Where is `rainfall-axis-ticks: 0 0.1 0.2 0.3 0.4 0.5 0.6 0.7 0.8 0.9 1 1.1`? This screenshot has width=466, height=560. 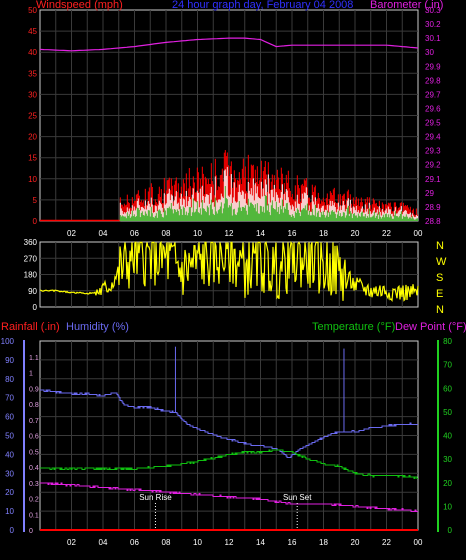
rainfall-axis-ticks: 0 0.1 0.2 0.3 0.4 0.5 0.6 0.7 0.8 0.9 1 1.1 is located at coordinates (34, 445).